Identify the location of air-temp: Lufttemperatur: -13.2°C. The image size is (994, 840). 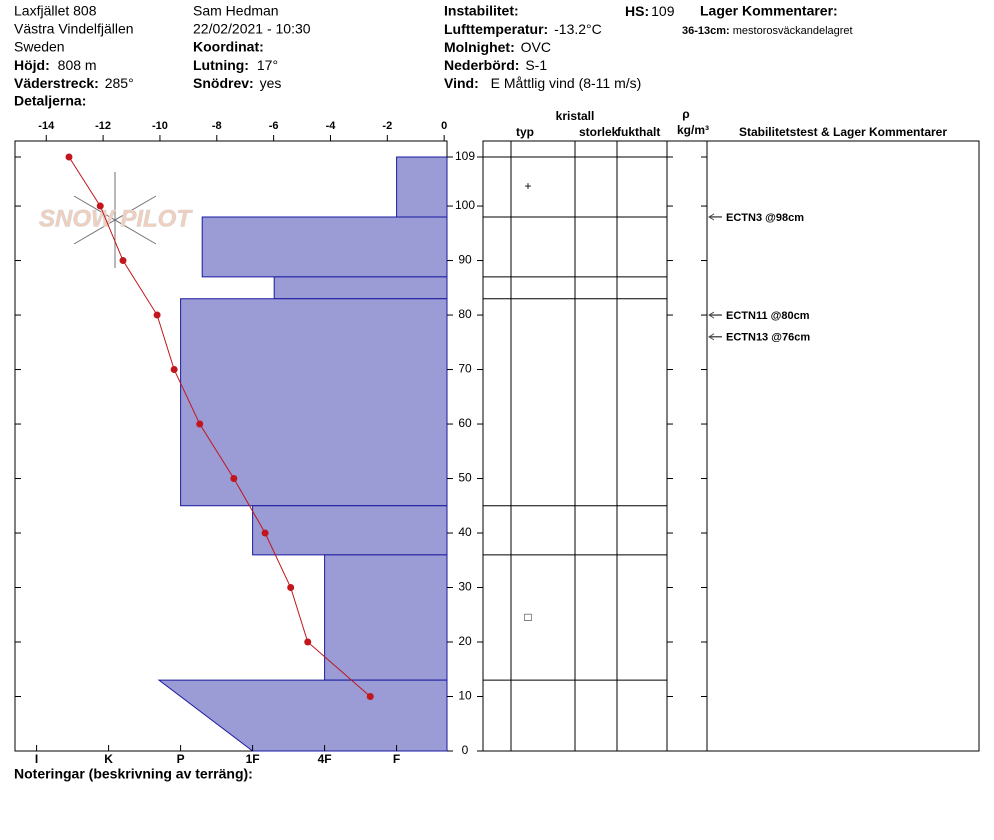
(523, 29).